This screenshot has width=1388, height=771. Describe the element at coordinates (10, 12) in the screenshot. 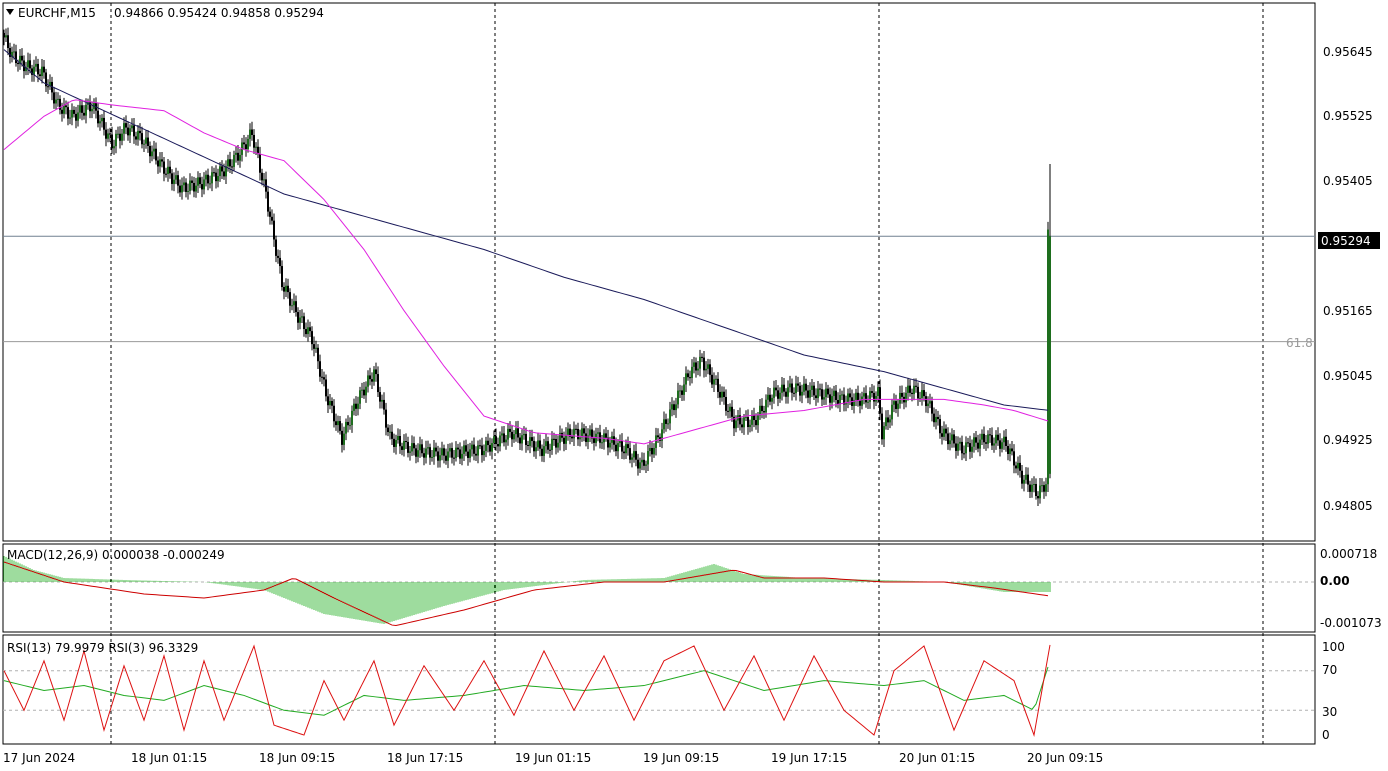

I see `symbol-dropdown-icon` at that location.